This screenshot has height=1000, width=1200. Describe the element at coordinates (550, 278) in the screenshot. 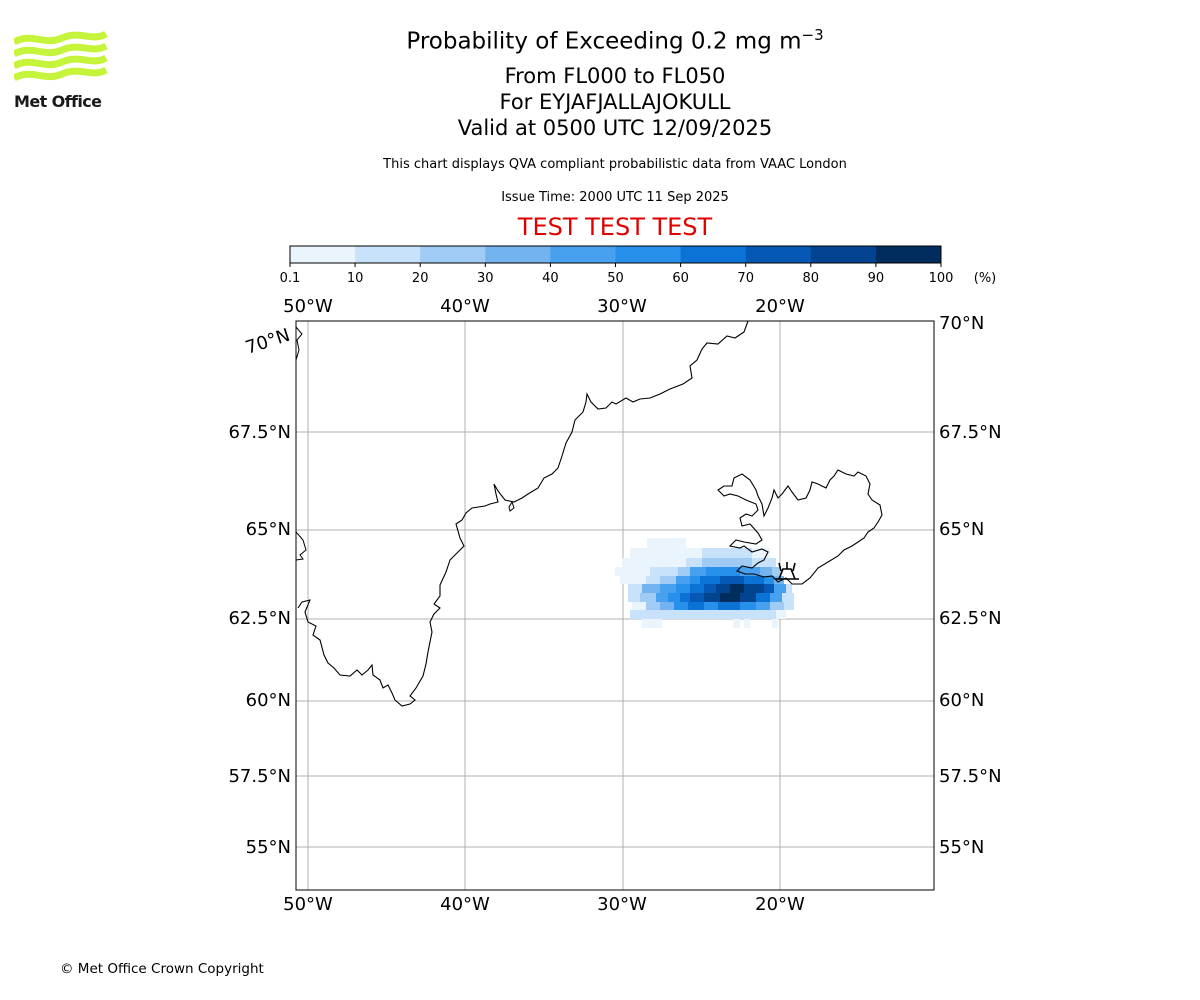

I see `colorbar-tick-label: 40` at that location.